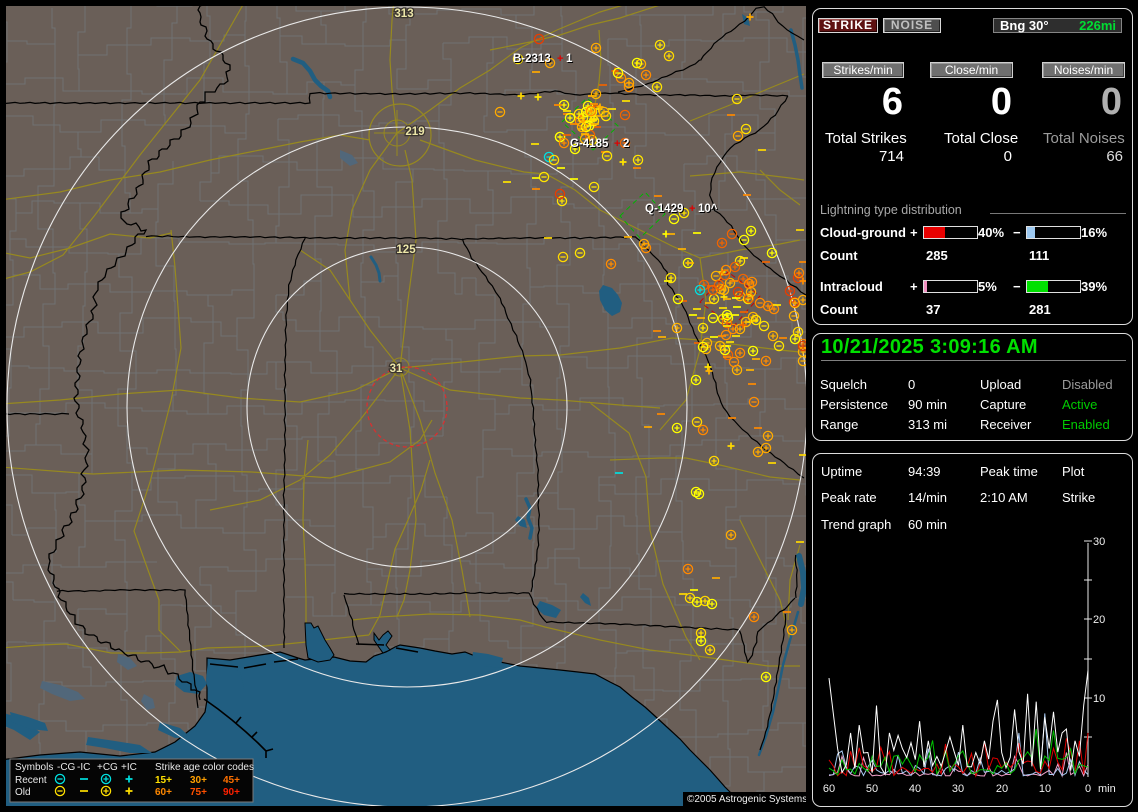  What do you see at coordinates (66, 767) in the screenshot?
I see `svg-text: -CG` at bounding box center [66, 767].